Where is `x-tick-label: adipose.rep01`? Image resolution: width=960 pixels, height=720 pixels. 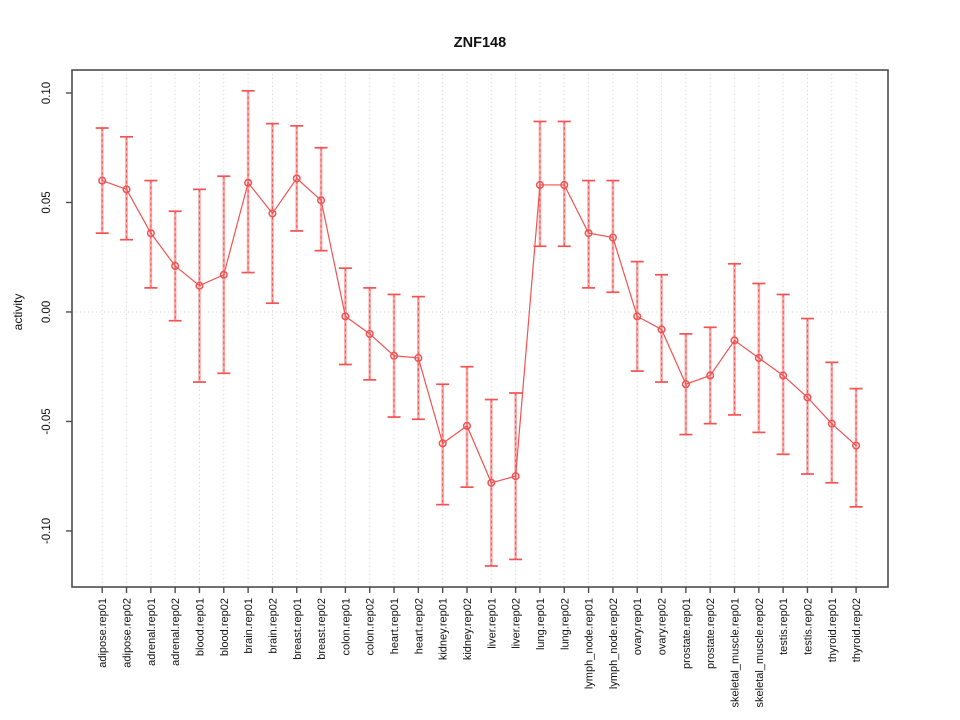
x-tick-label: adipose.rep01 is located at coordinates (103, 633).